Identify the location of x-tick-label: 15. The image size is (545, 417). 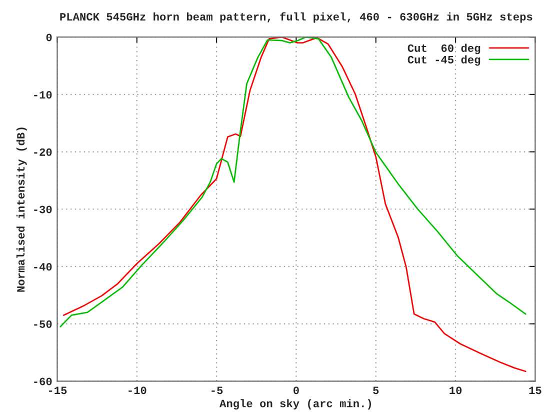
(535, 390).